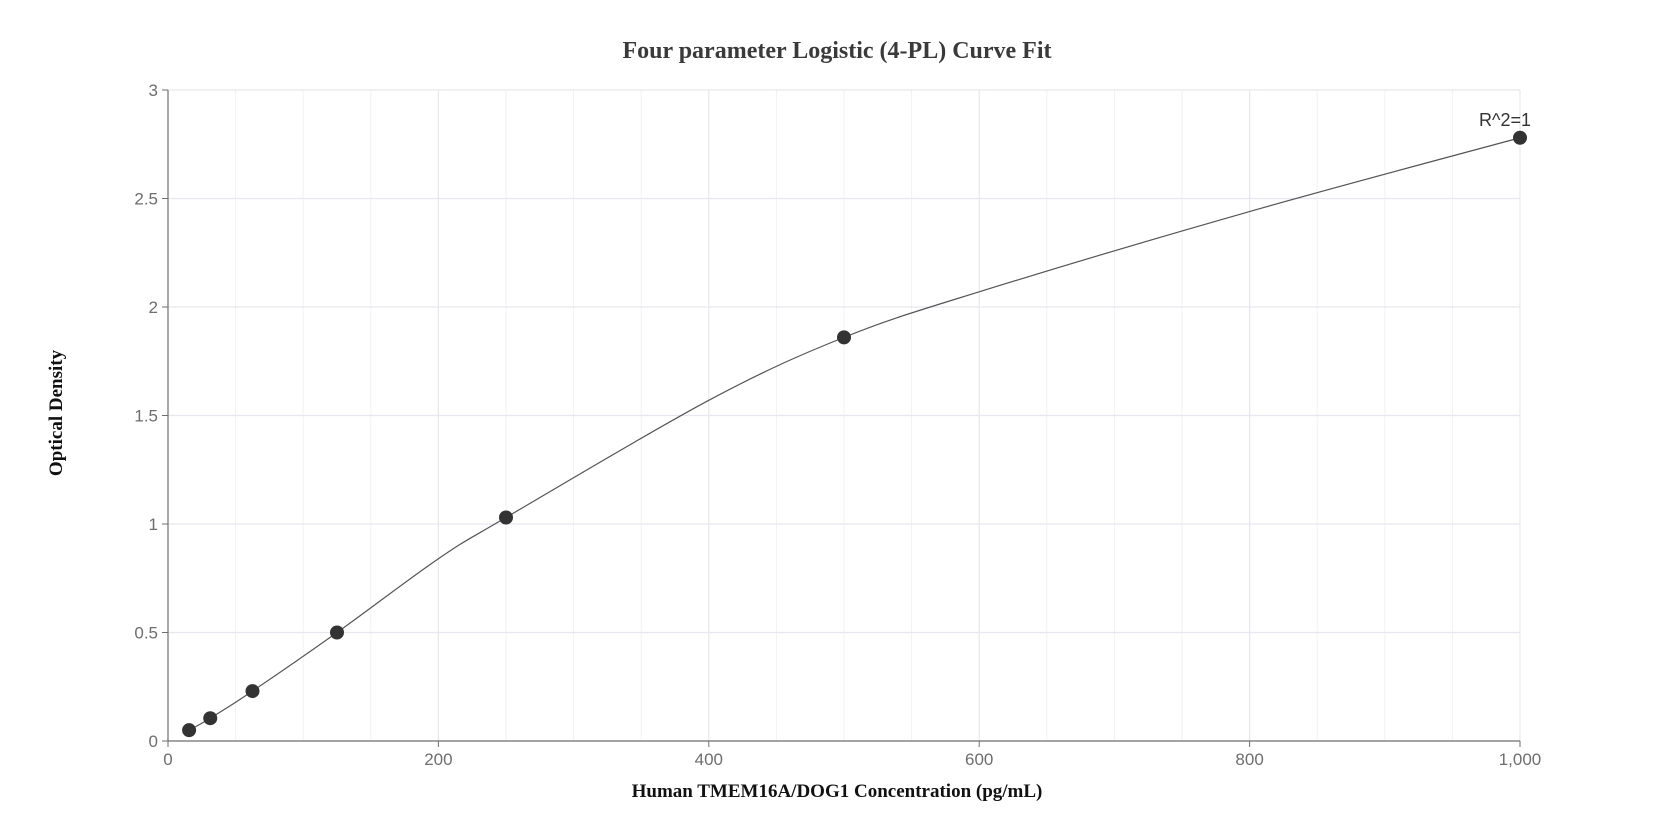 The width and height of the screenshot is (1675, 840). I want to click on x-tick-label: 200, so click(438, 759).